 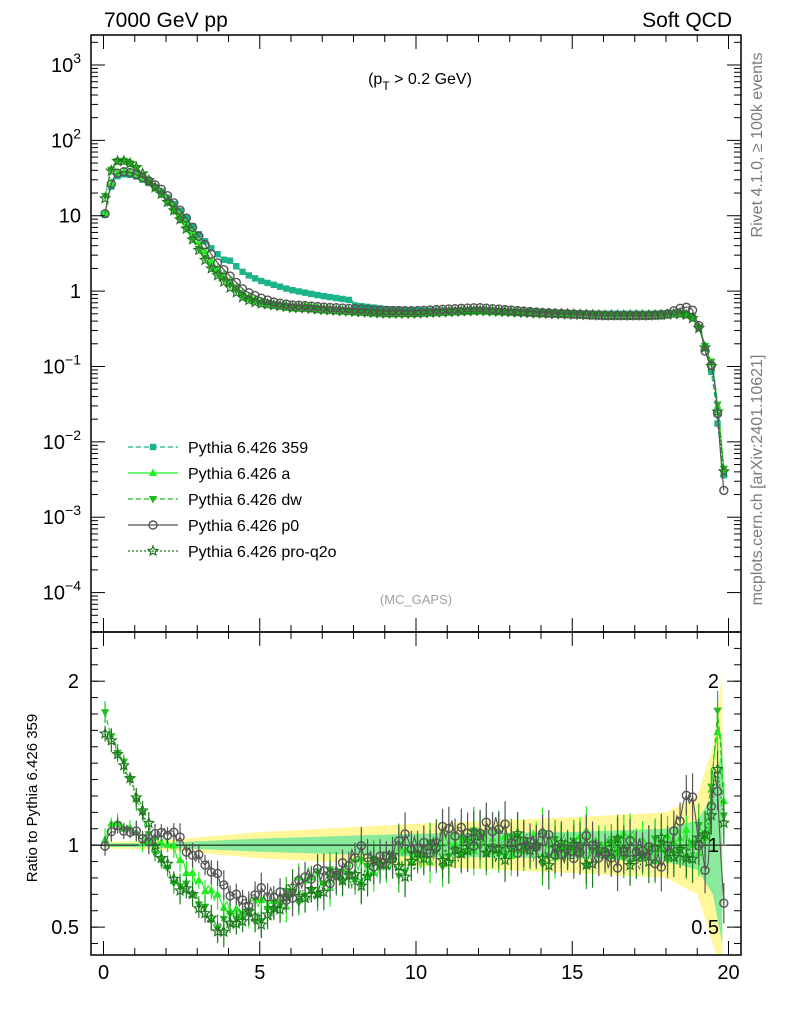 I want to click on legend-label-s359: Pythia 6.426 359, so click(x=248, y=448).